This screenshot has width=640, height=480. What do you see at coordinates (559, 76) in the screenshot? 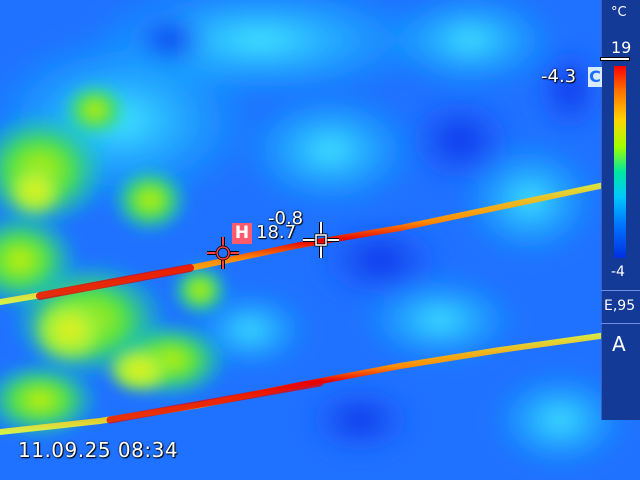
I see `cold-spot-temperature: -4.3` at bounding box center [559, 76].